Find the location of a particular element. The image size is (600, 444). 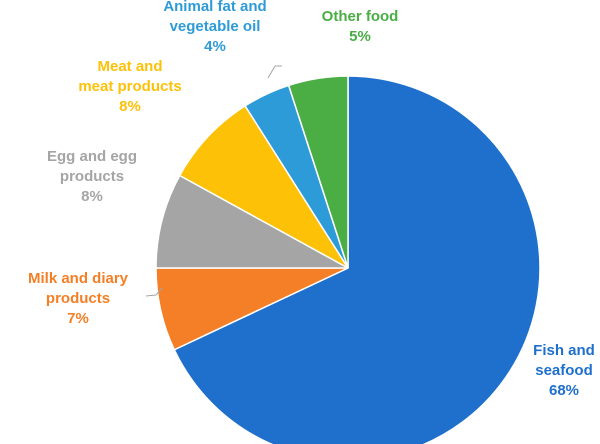

slice-label-5: Other food 5% is located at coordinates (360, 26).